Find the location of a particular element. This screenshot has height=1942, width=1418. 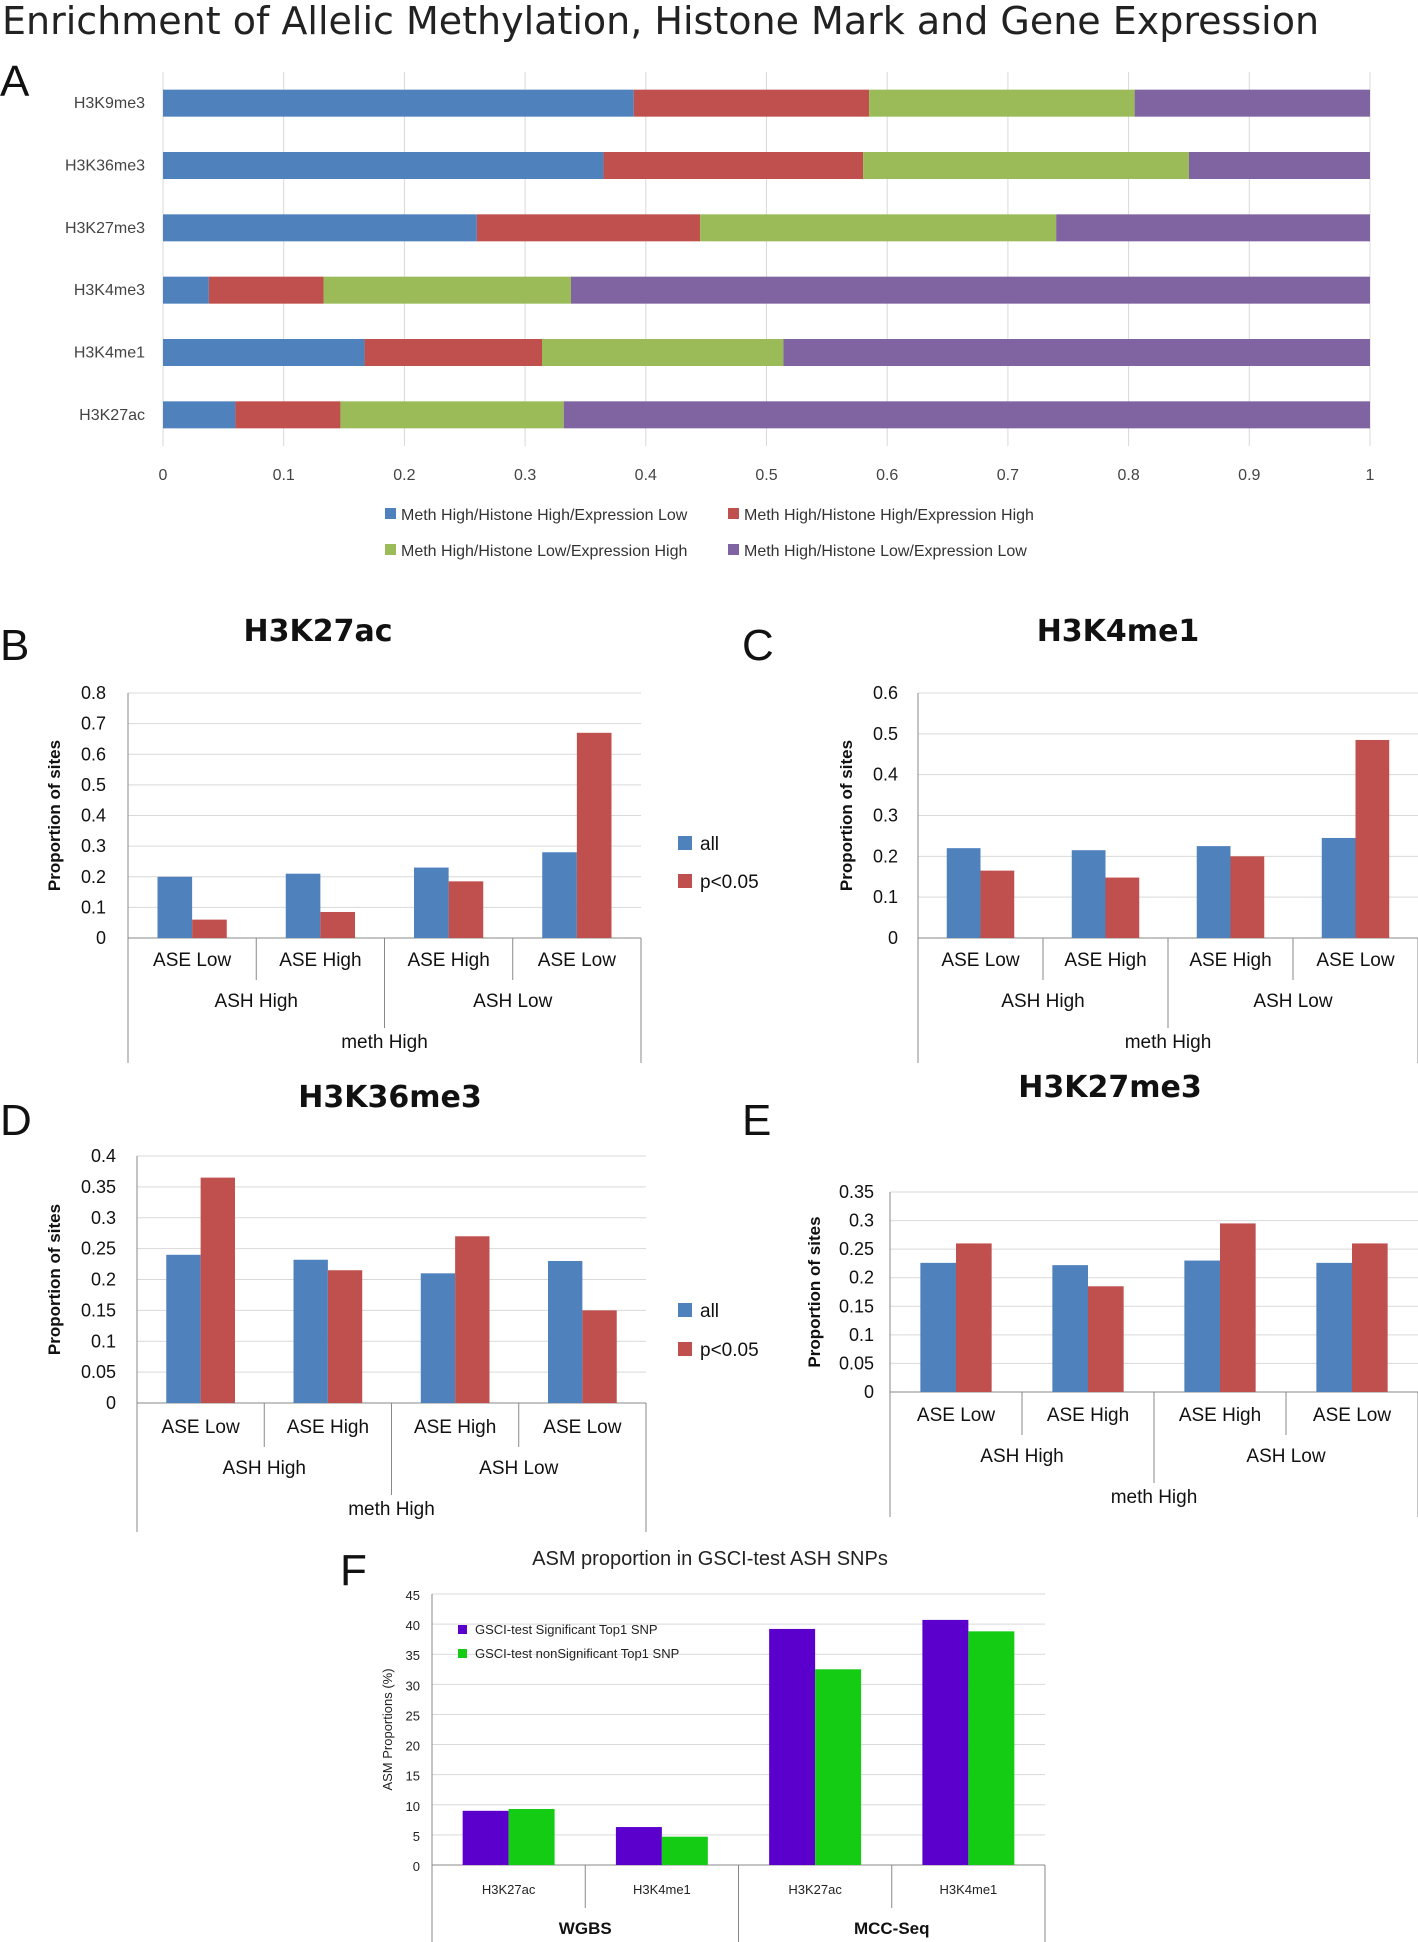

y-tick-label: H3K27me3 is located at coordinates (105, 228).